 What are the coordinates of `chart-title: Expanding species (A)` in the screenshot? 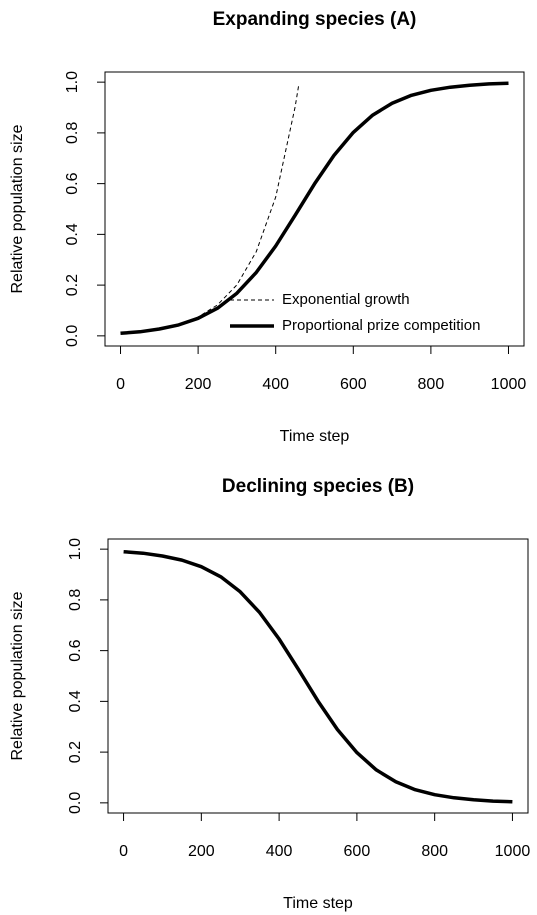 It's located at (315, 19).